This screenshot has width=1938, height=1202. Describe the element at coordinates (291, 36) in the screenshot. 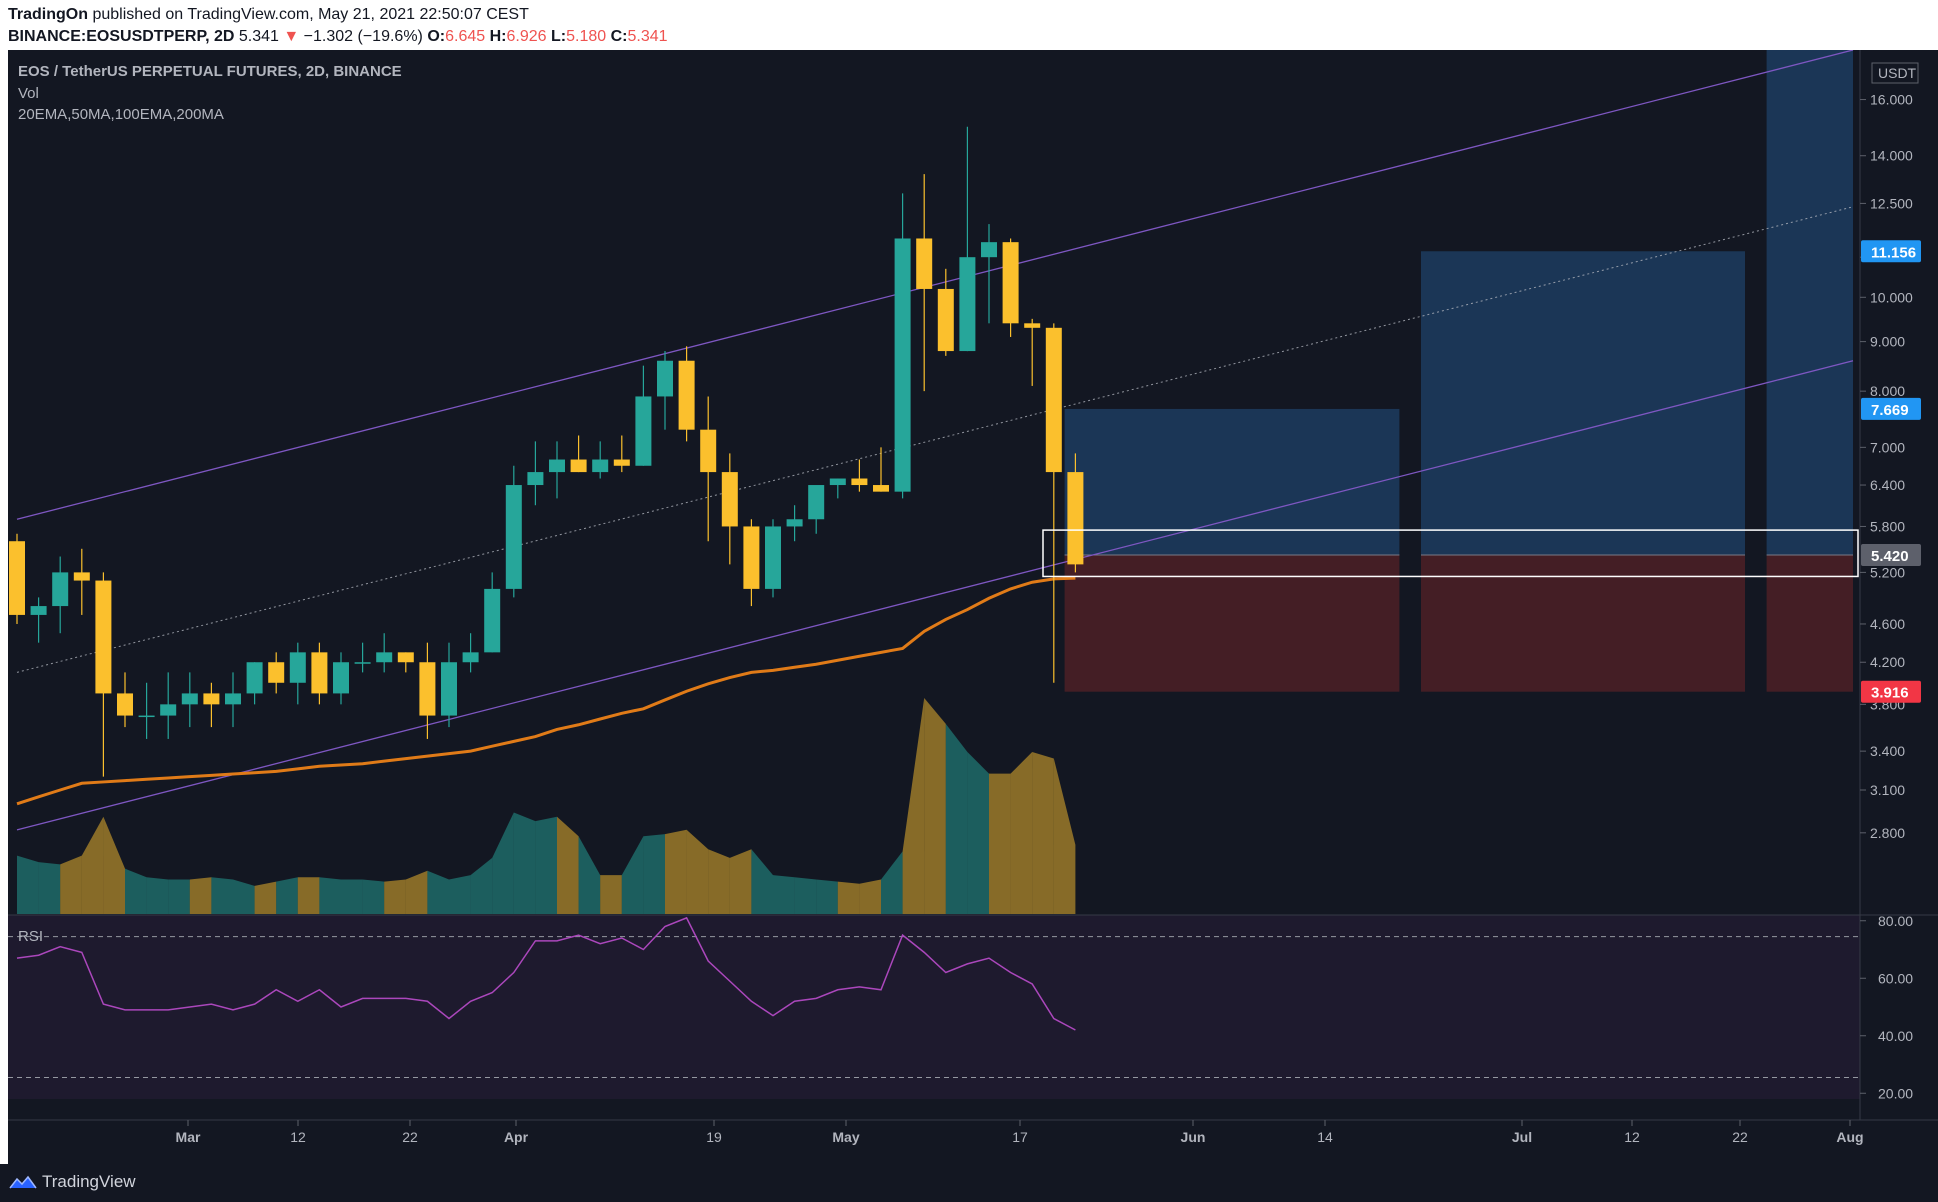

I see `down-triangle-icon: ▼` at that location.